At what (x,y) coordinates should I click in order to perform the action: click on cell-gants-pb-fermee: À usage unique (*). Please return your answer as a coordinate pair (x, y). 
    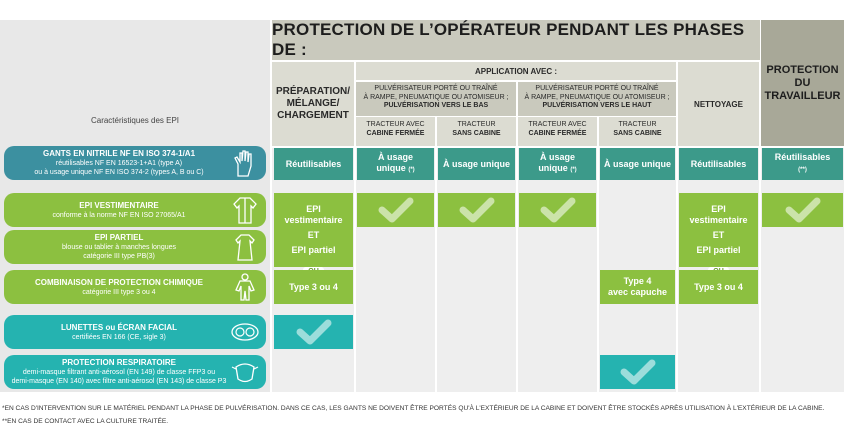
    Looking at the image, I should click on (395, 164).